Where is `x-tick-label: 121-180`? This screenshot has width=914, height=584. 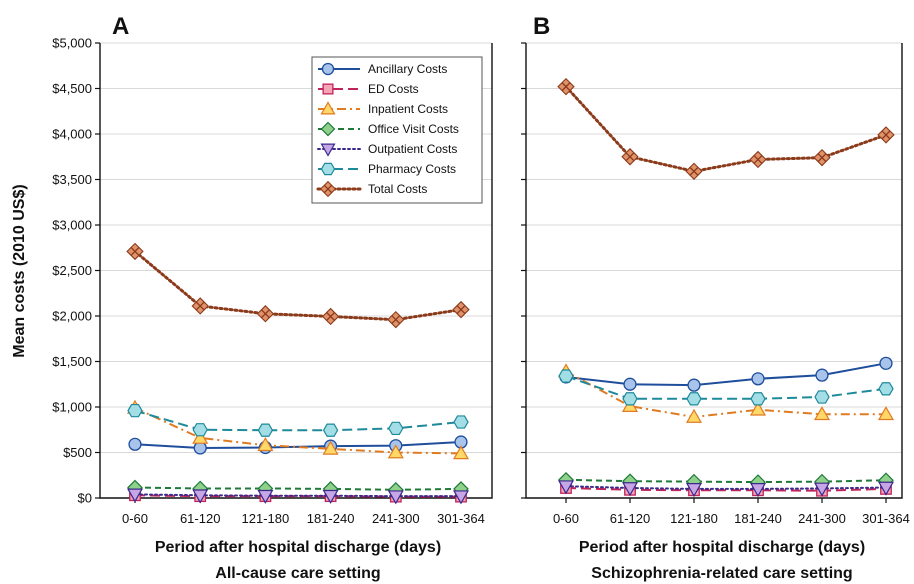
x-tick-label: 121-180 is located at coordinates (694, 518).